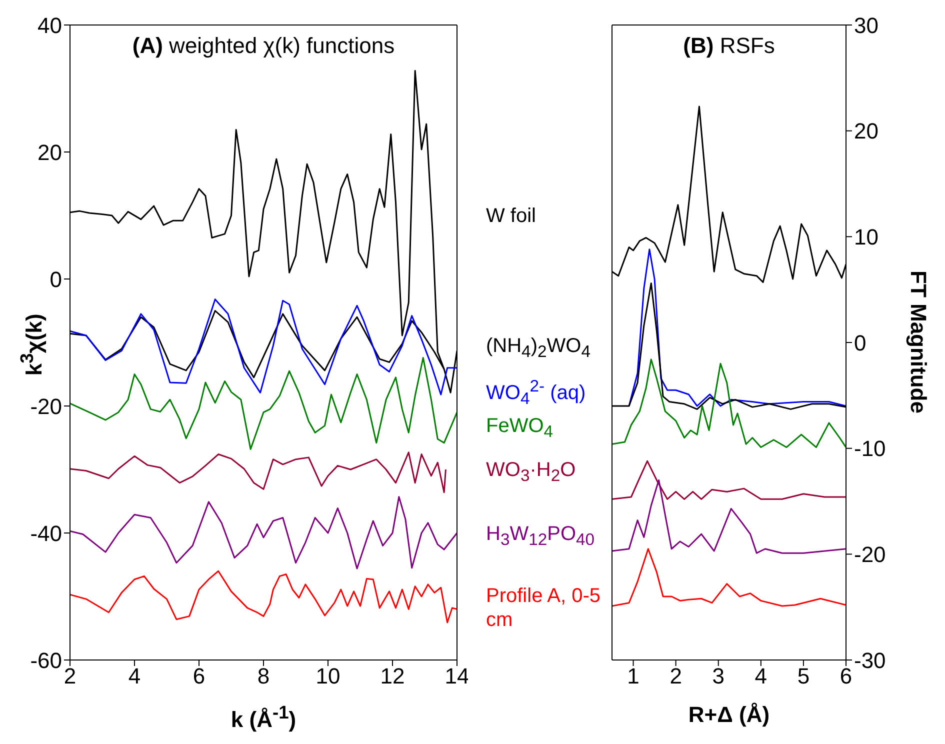  I want to click on x-axis-title: k (Å$^{-1}$), so click(263, 717).